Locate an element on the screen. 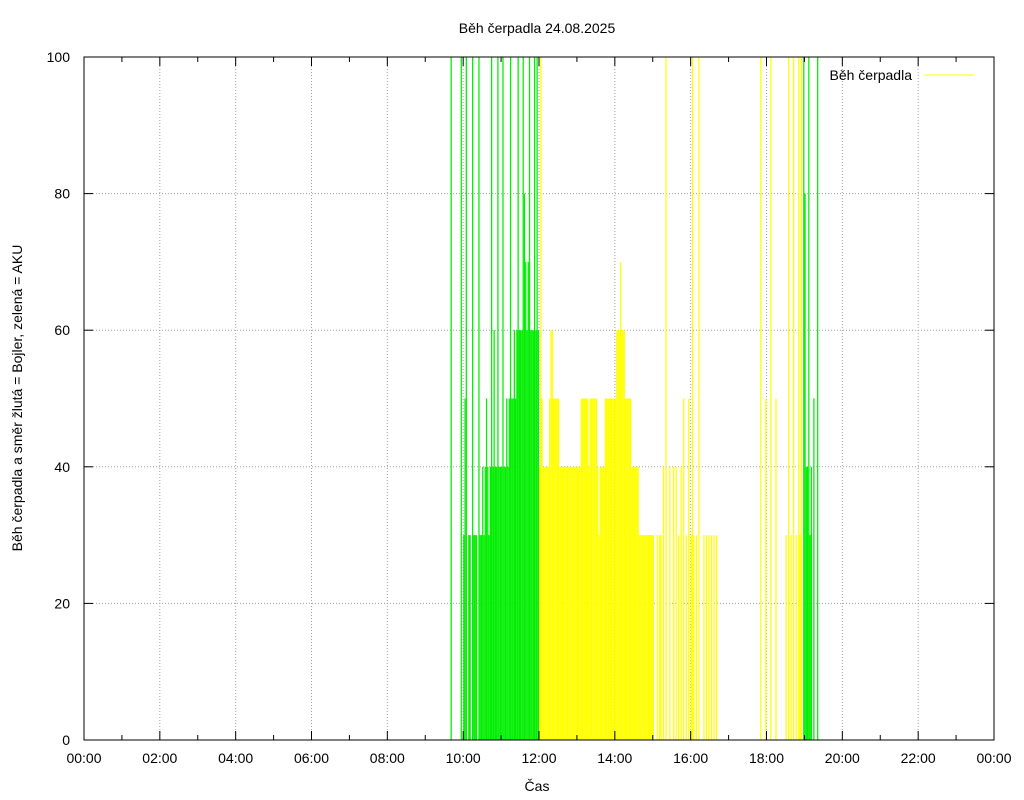 This screenshot has width=1024, height=800. y-tick-label: 40 is located at coordinates (62, 467).